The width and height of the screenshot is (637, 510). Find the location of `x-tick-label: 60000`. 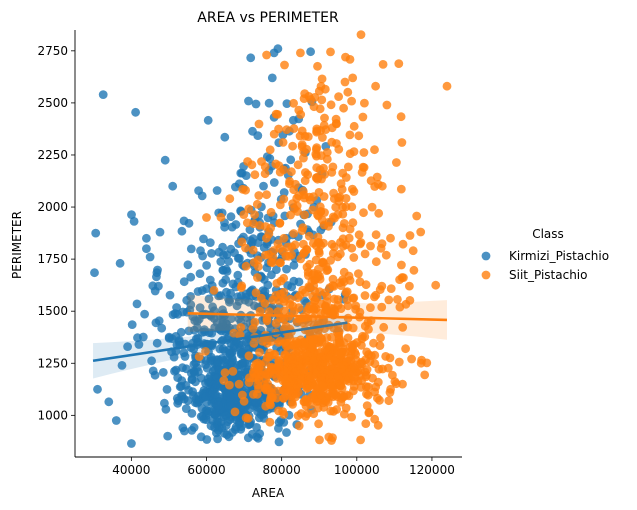

x-tick-label: 60000 is located at coordinates (206, 470).